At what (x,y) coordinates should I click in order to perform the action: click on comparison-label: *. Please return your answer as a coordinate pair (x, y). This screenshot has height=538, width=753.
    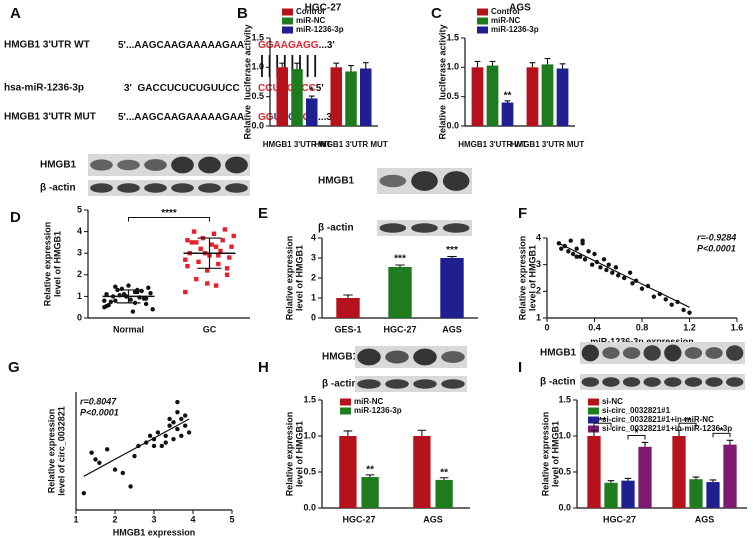
    Looking at the image, I should click on (637, 433).